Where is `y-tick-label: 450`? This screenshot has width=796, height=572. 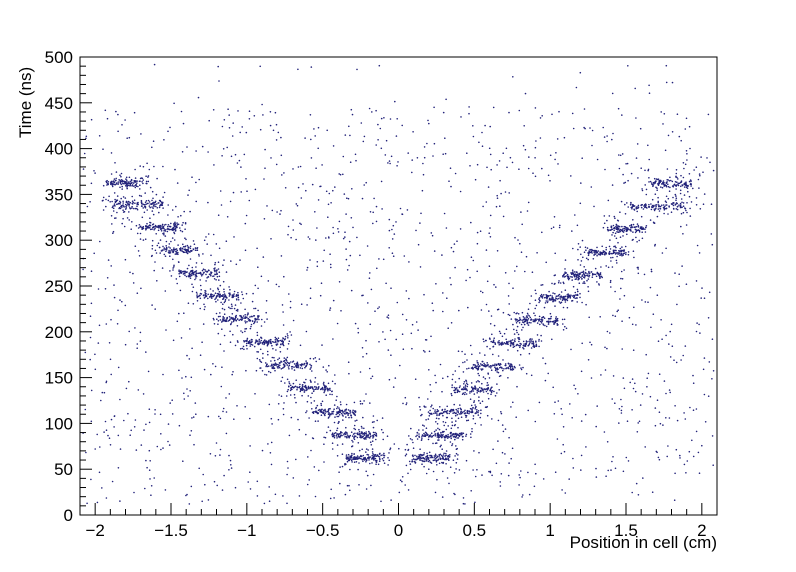 y-tick-label: 450 is located at coordinates (59, 103).